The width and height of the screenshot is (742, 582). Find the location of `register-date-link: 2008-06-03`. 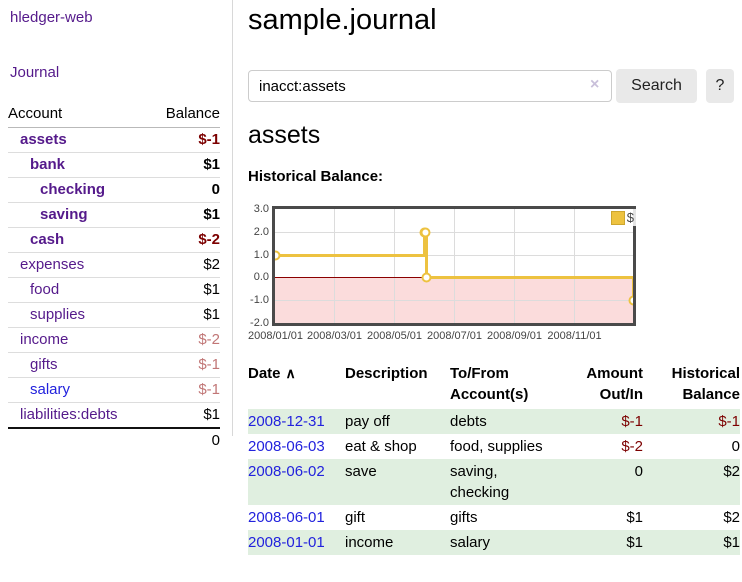

register-date-link: 2008-06-03 is located at coordinates (286, 446).